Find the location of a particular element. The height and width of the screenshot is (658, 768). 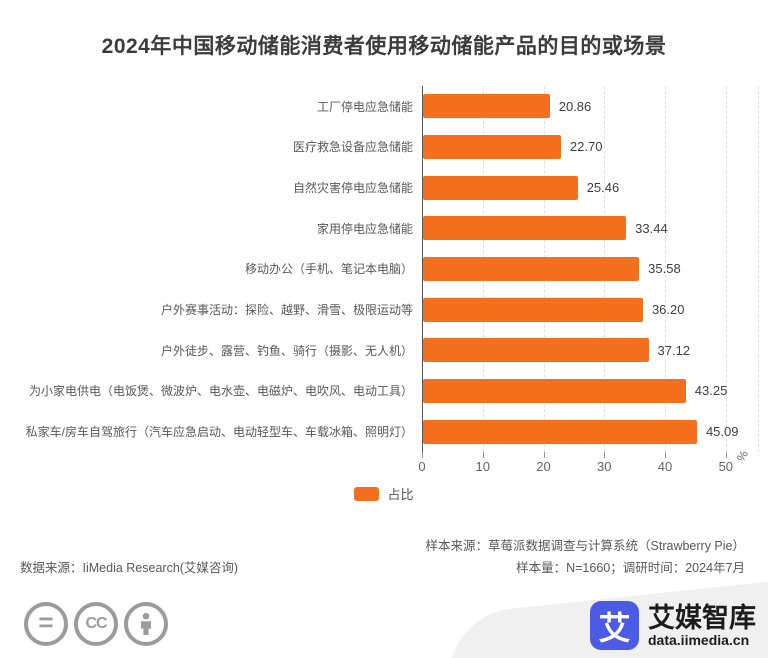

value-label: 35.58 is located at coordinates (664, 269).